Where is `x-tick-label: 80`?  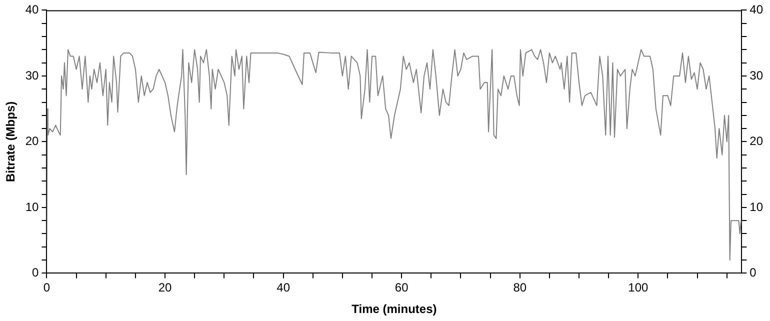 x-tick-label: 80 is located at coordinates (520, 287).